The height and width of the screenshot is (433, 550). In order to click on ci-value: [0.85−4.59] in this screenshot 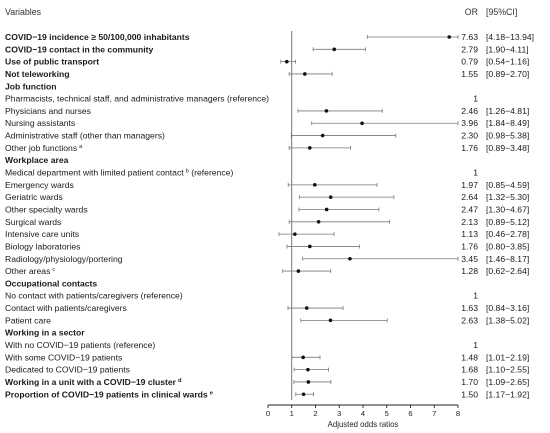, I will do `click(507, 185)`.